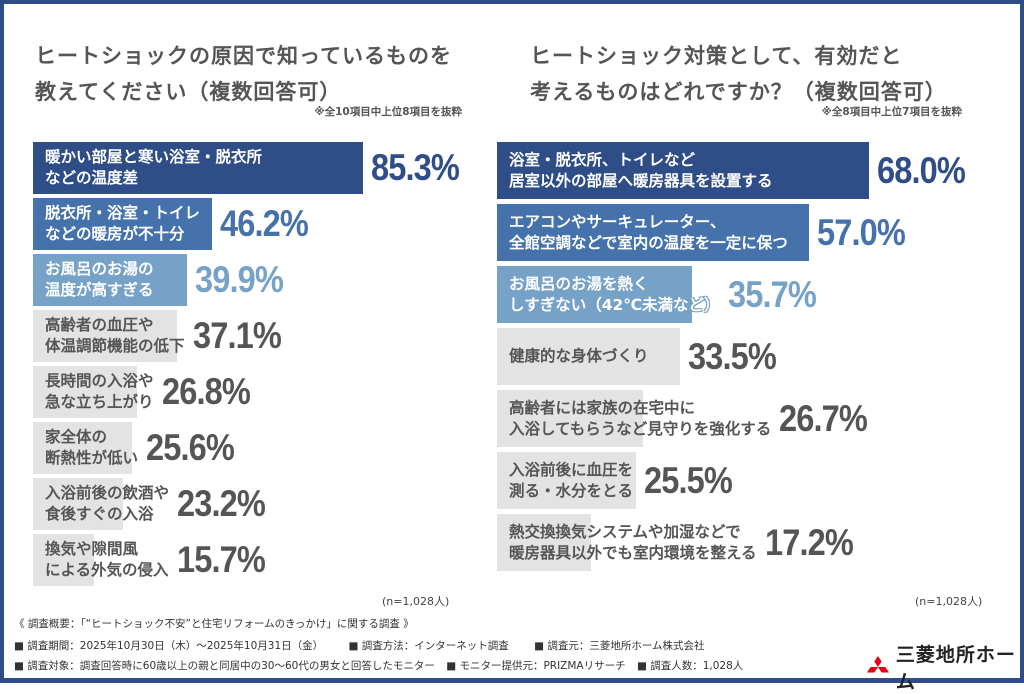 Image resolution: width=1024 pixels, height=694 pixels. Describe the element at coordinates (92, 458) in the screenshot. I see `category-label-line: 断熱性が低い` at that location.